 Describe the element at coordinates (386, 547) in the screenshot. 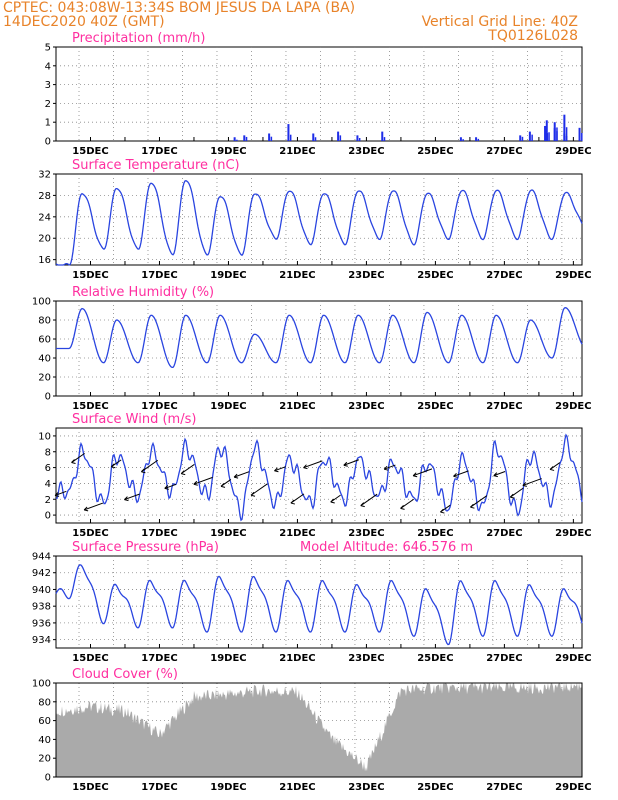

I see `model-altitude: Model Altitude: 646.576 m` at that location.